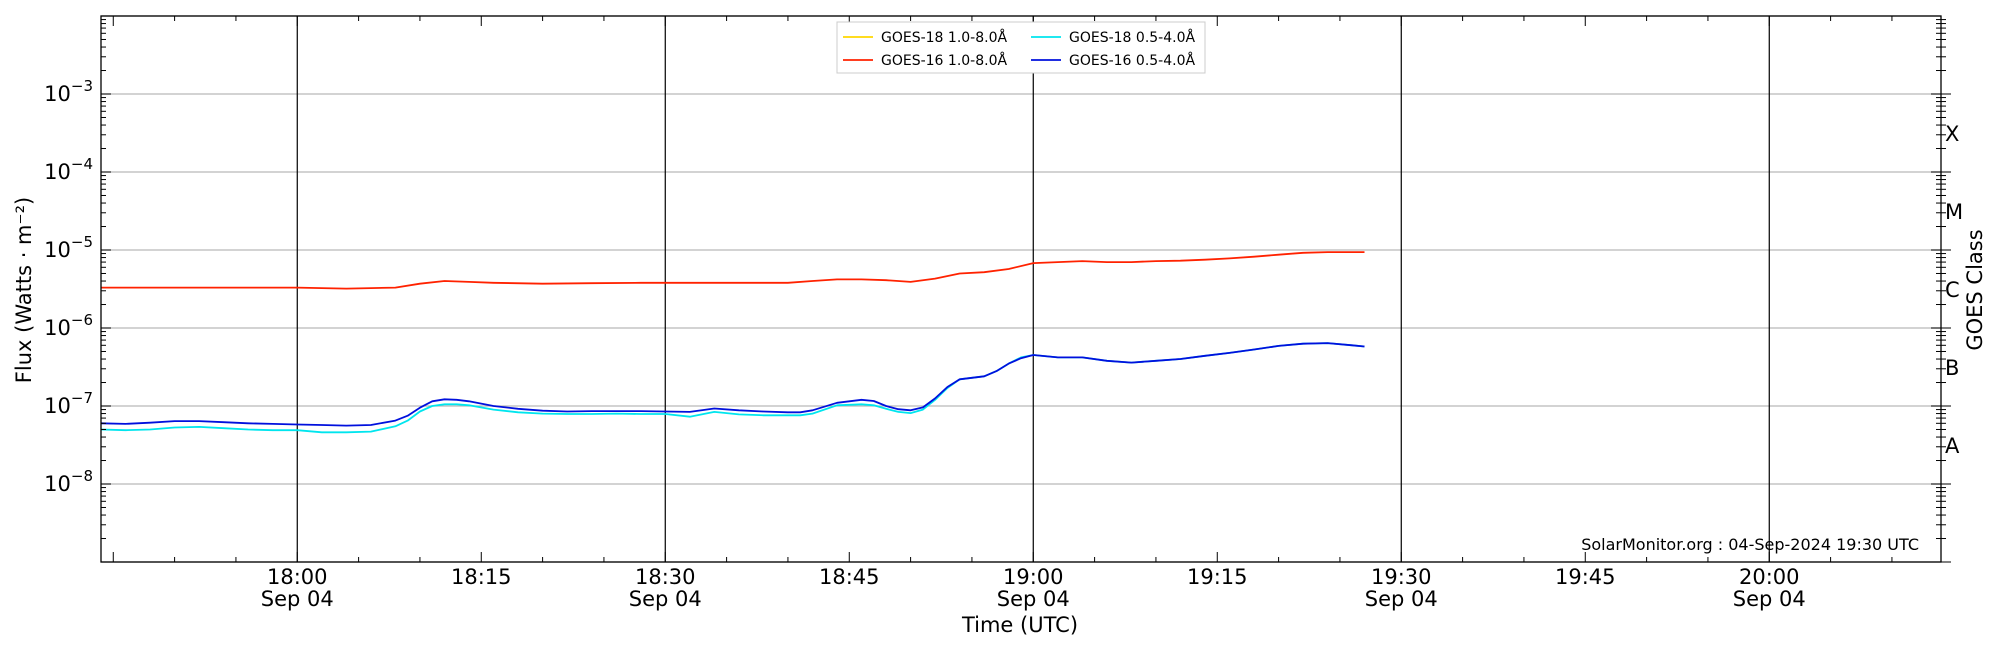 The image size is (2000, 650). I want to click on y-axis-title: Flux (Watts · m⁻²), so click(24, 290).